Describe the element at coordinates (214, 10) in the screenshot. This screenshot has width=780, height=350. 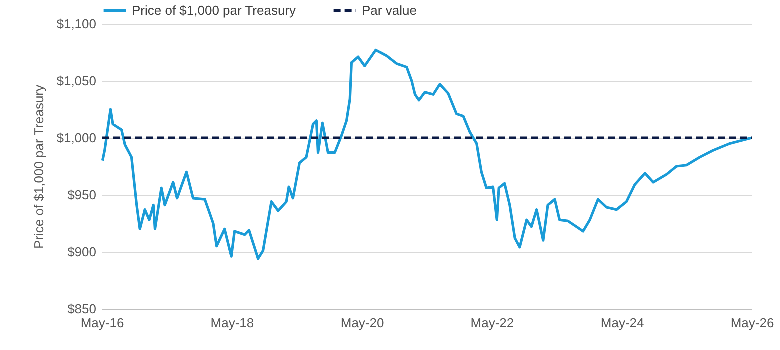
I see `legend-label: Price of $1,000 par Treasury` at that location.